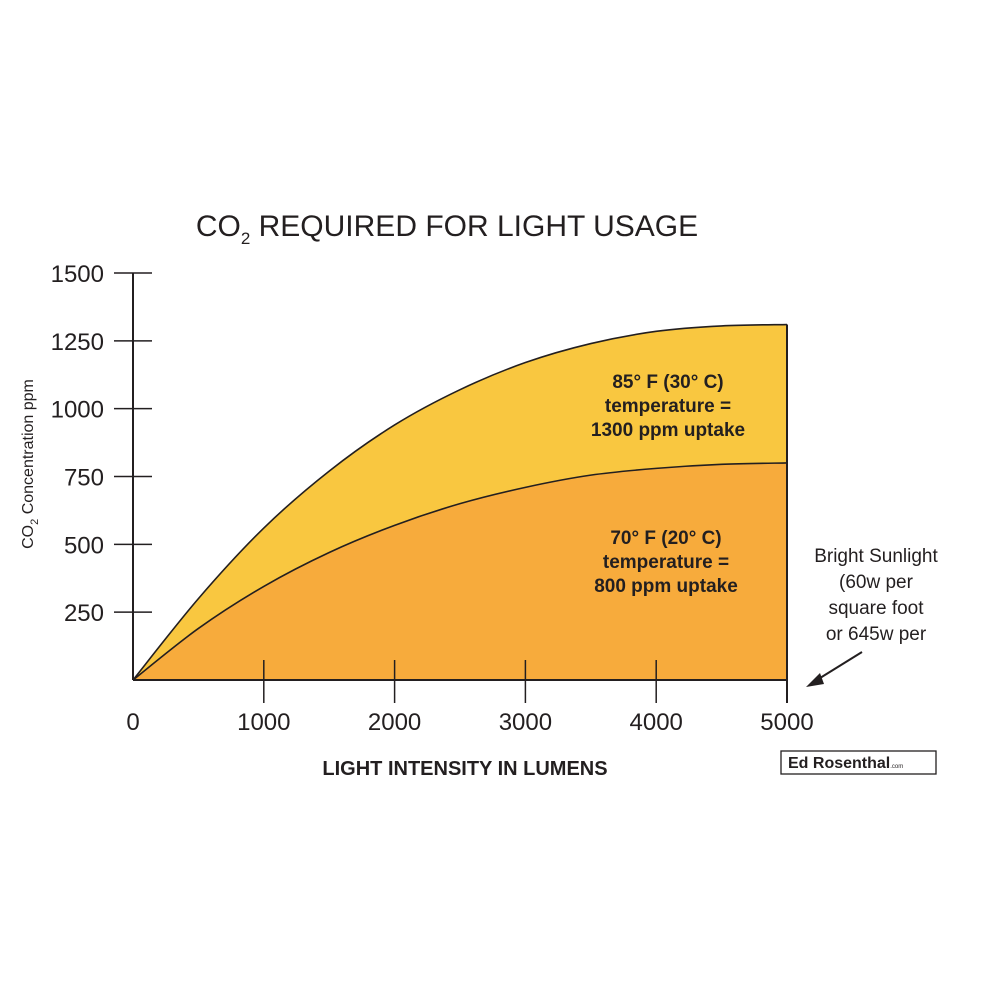 The height and width of the screenshot is (988, 988). Describe the element at coordinates (668, 406) in the screenshot. I see `series-1-annotation-line: temperature =` at that location.